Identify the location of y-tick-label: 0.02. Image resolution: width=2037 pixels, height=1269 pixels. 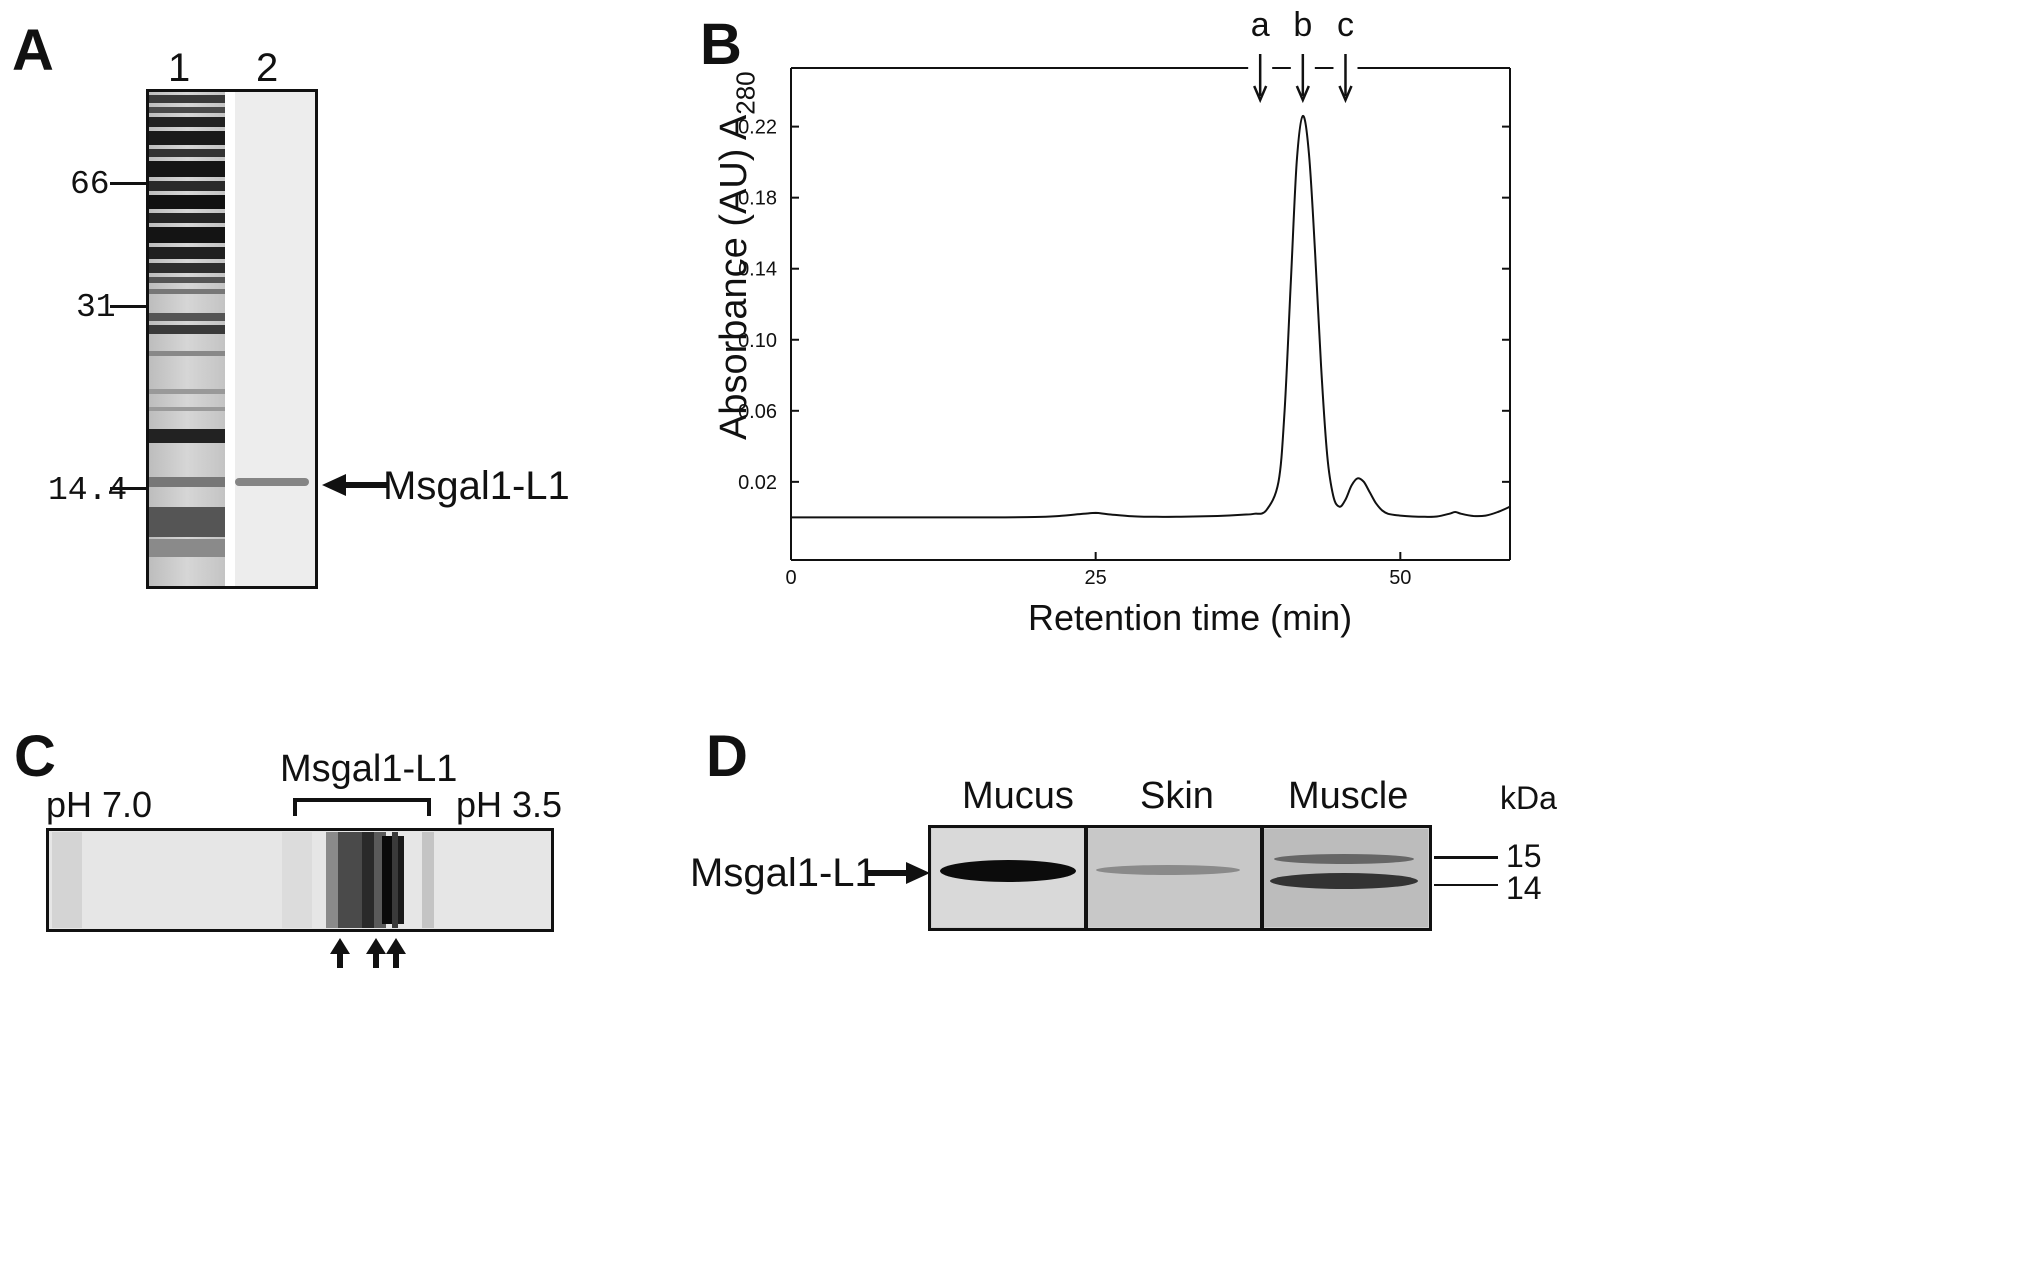
(757, 483).